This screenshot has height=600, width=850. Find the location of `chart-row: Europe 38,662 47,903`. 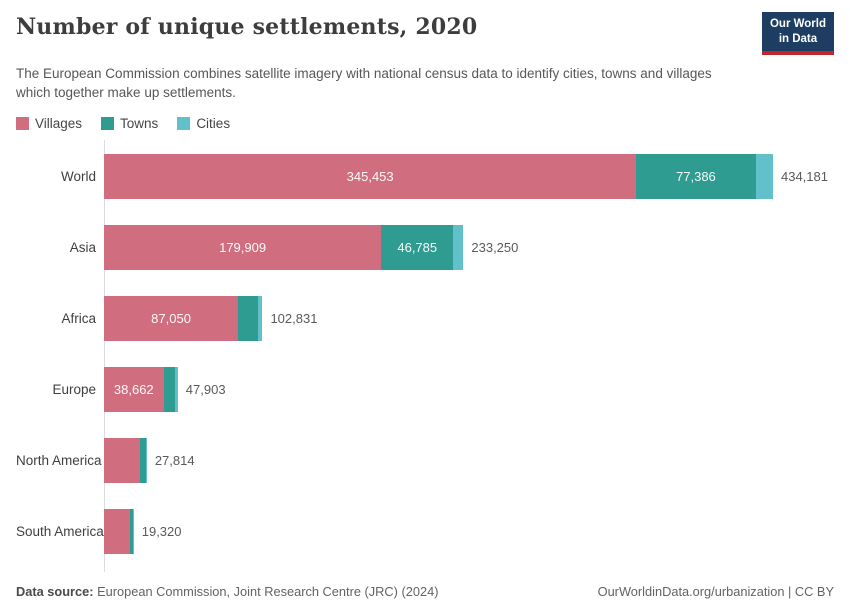

chart-row: Europe 38,662 47,903 is located at coordinates (425, 389).